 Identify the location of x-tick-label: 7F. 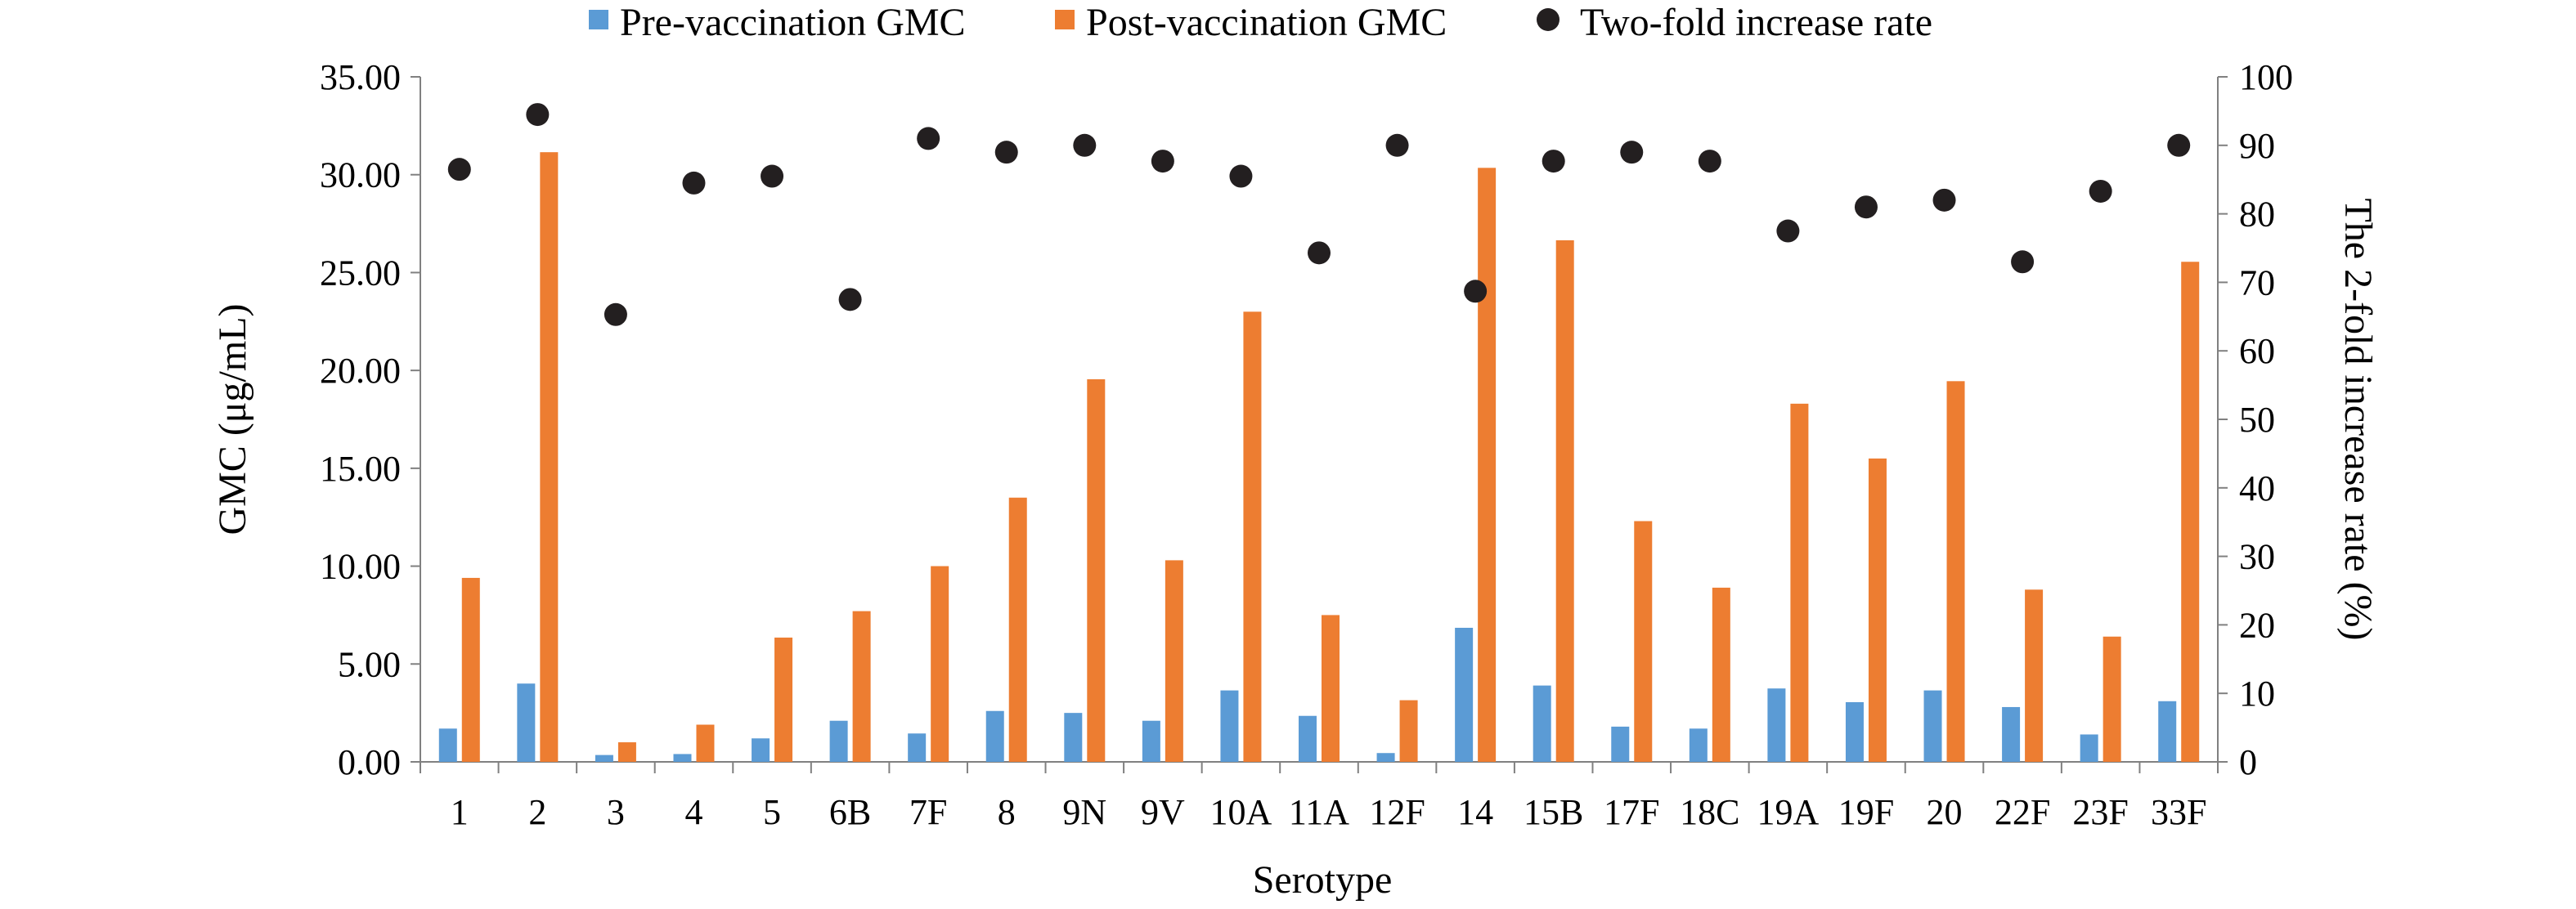
(928, 812).